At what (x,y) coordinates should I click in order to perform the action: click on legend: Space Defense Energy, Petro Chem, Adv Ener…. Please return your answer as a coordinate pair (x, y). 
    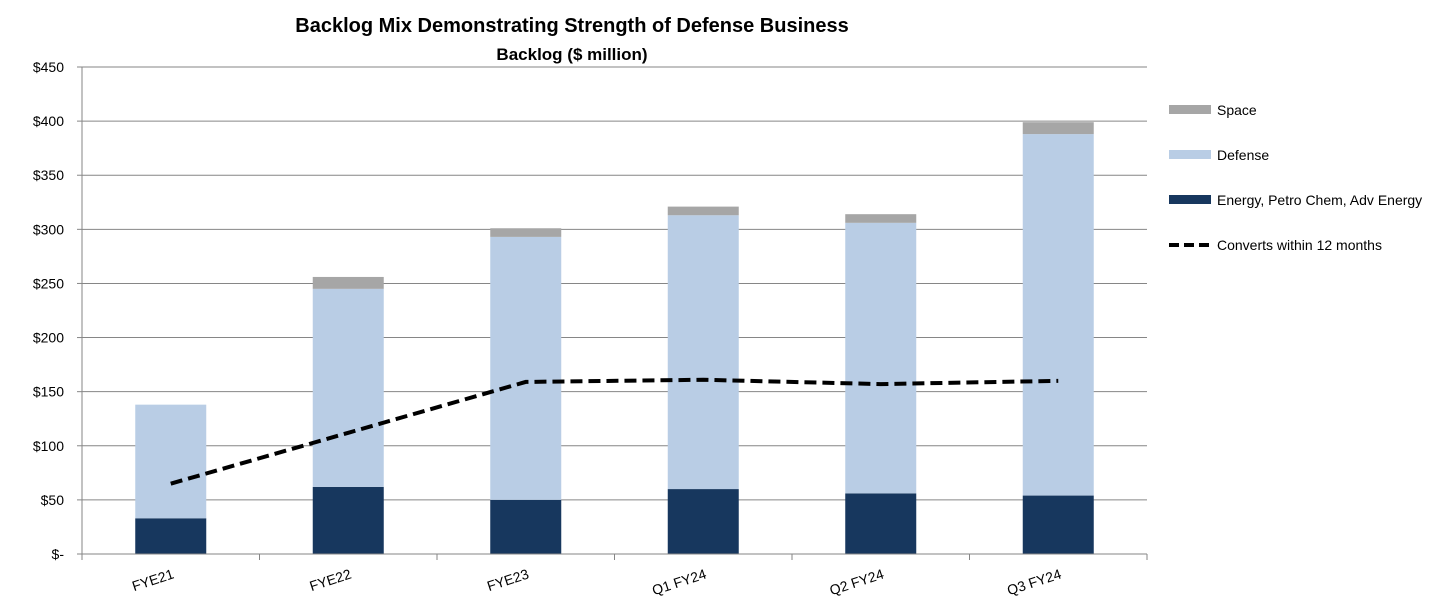
    Looking at the image, I should click on (1295, 177).